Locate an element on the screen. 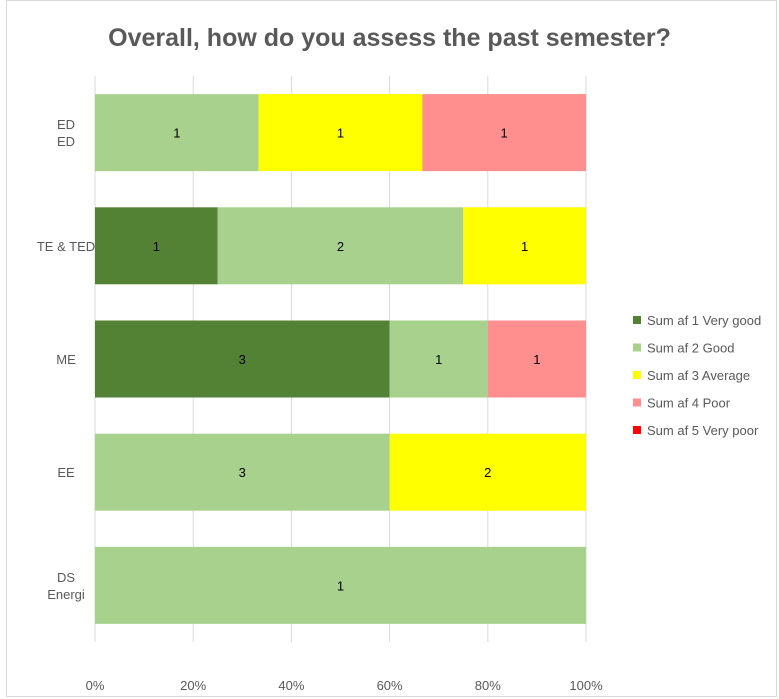  legend-entry: Sum af 4 Poor is located at coordinates (689, 403).